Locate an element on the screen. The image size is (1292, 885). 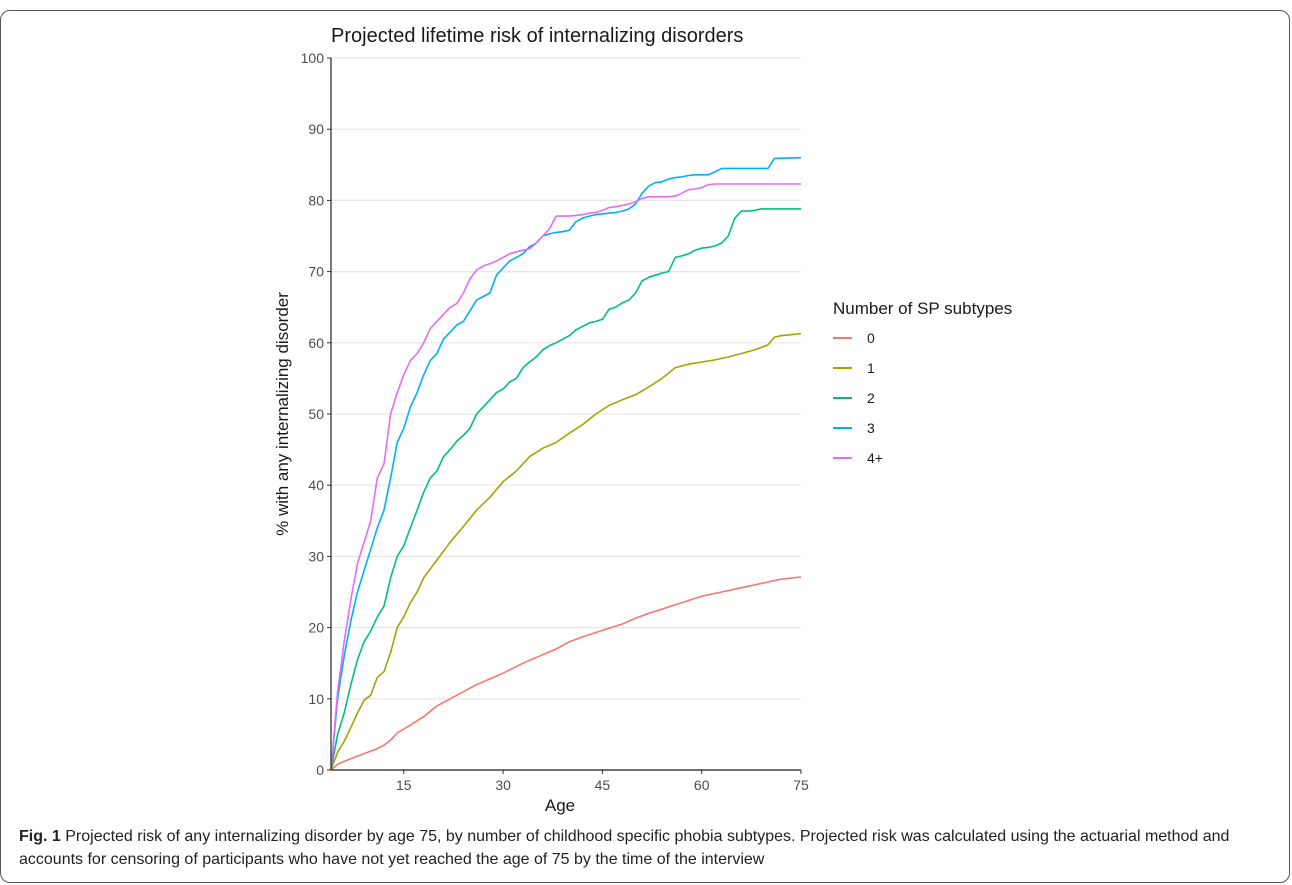
y-tick-label: 50 is located at coordinates (316, 414).